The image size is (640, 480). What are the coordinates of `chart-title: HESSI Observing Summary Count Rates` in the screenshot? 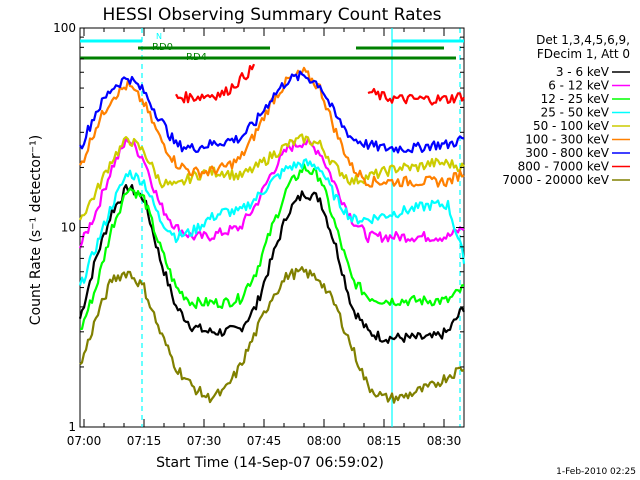 It's located at (271, 15).